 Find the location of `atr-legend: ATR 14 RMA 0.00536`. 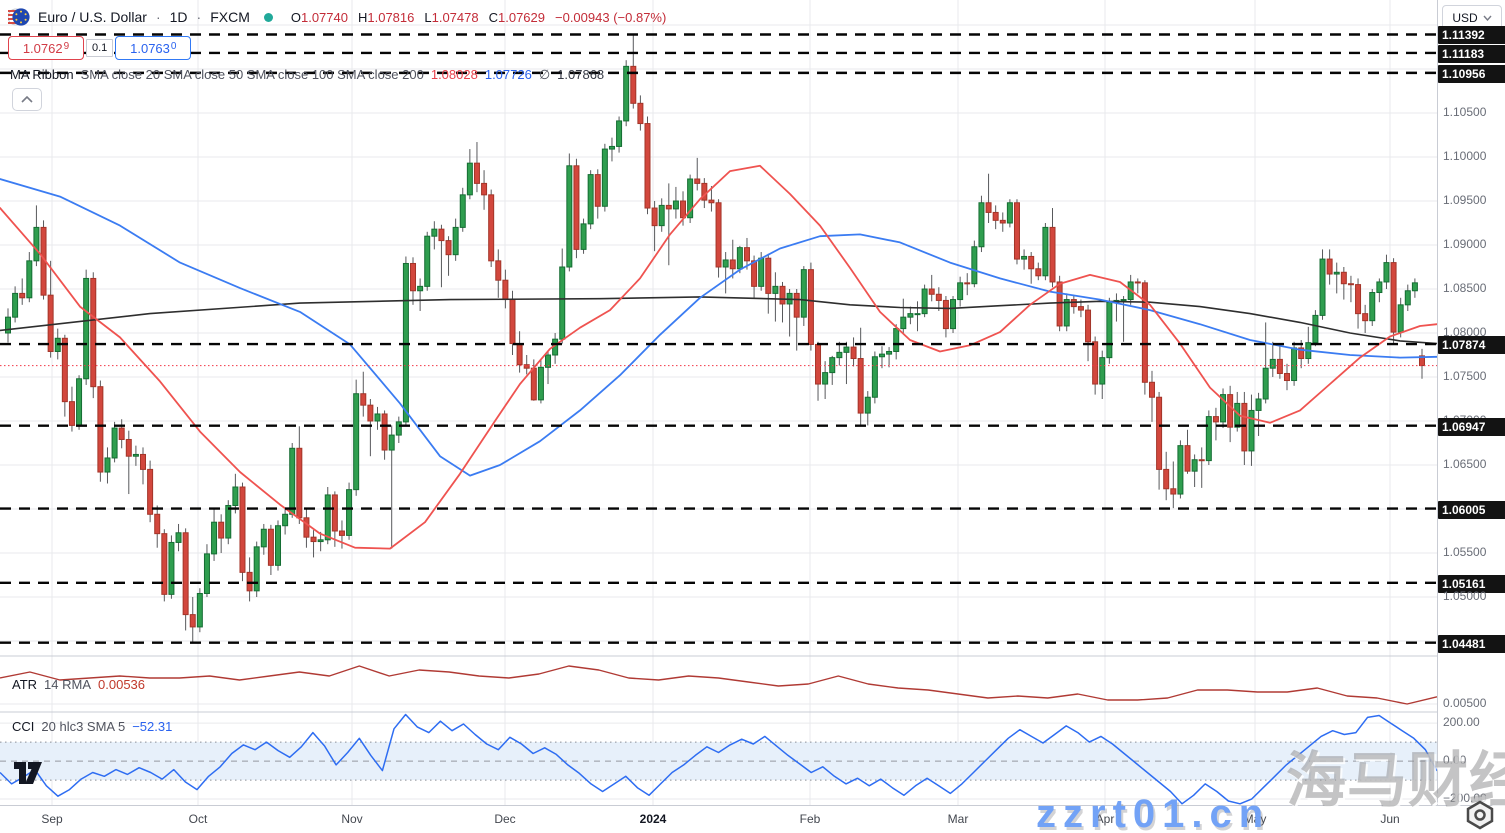

atr-legend: ATR 14 RMA 0.00536 is located at coordinates (78, 684).